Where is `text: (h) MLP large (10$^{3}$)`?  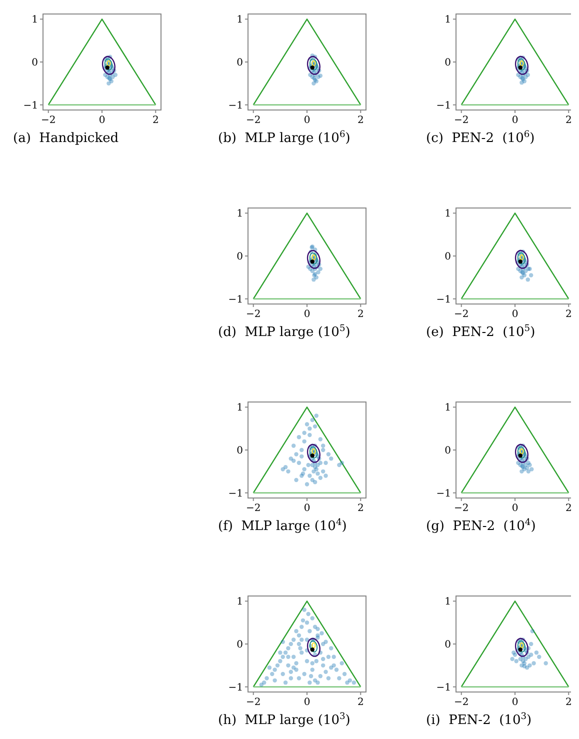
text: (h) MLP large (10$^{3}$) is located at coordinates (284, 720).